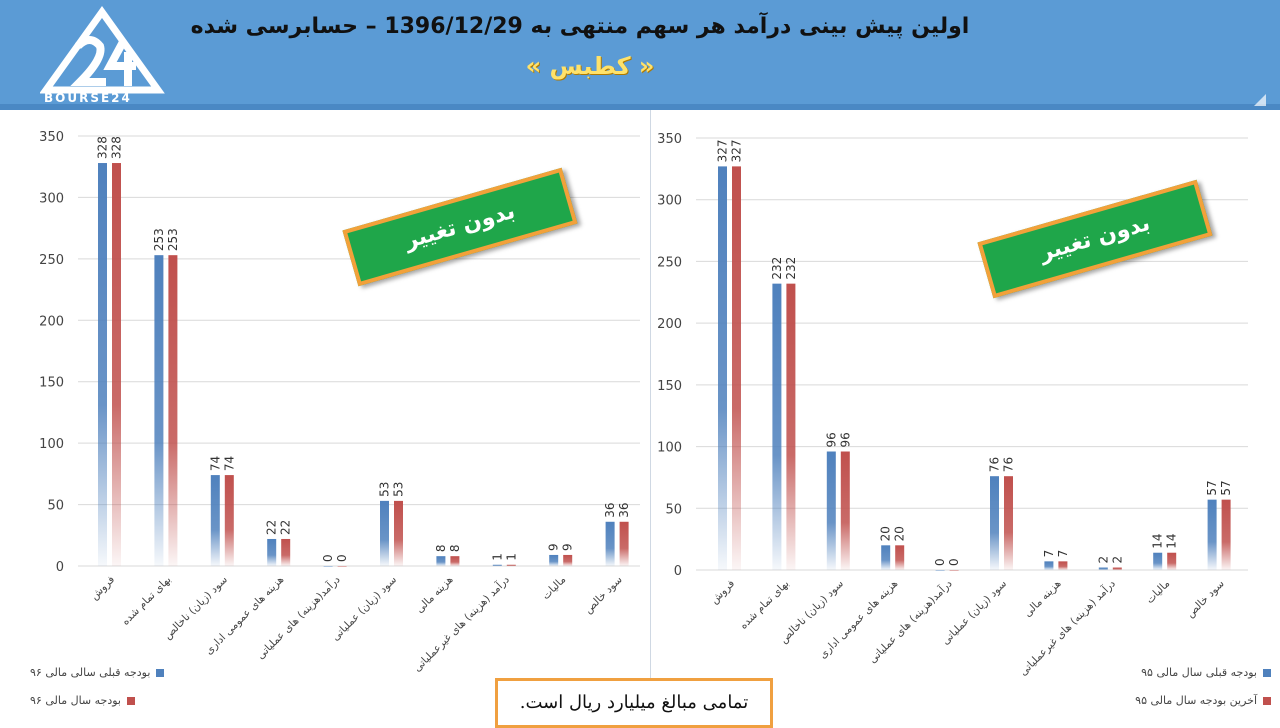  Describe the element at coordinates (455, 549) in the screenshot. I see `data-label: 8` at that location.